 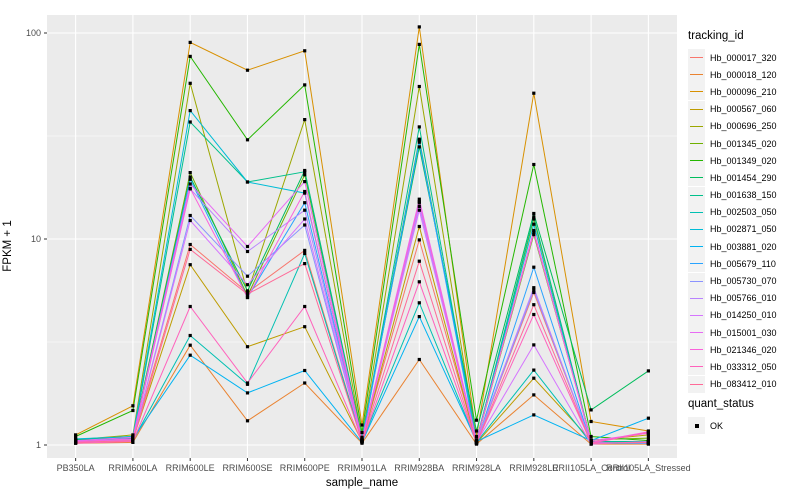 I want to click on legend-item-label: Hb_001638_150, so click(x=743, y=195).